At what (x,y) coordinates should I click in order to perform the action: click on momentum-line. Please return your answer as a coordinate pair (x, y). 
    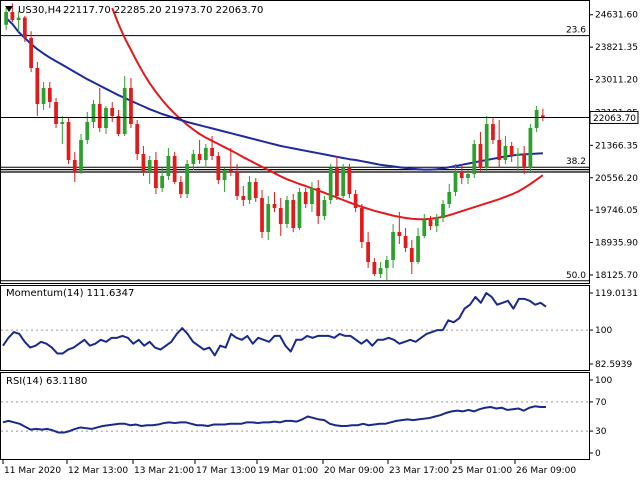
    Looking at the image, I should click on (274, 324).